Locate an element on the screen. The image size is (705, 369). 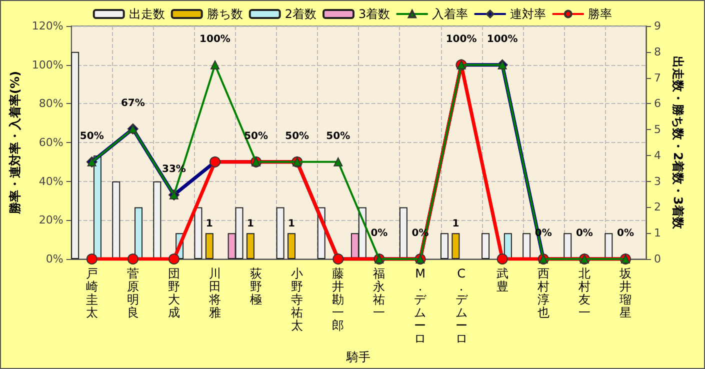
y-tick-label: 0% is located at coordinates (55, 259).